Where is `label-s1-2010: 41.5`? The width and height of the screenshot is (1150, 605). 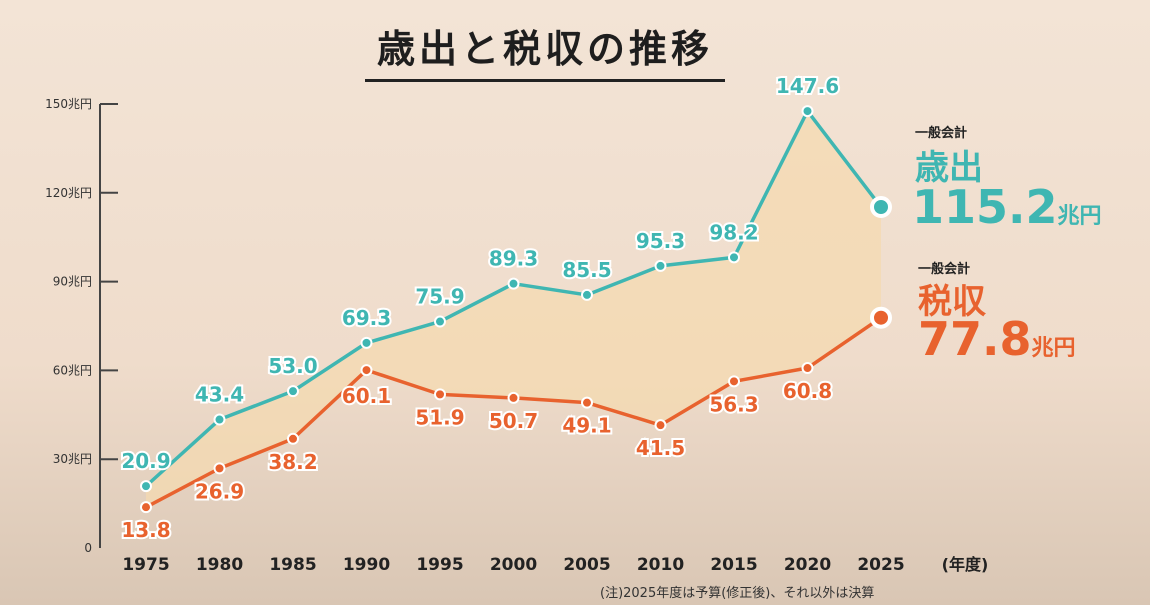
label-s1-2010: 41.5 is located at coordinates (660, 448).